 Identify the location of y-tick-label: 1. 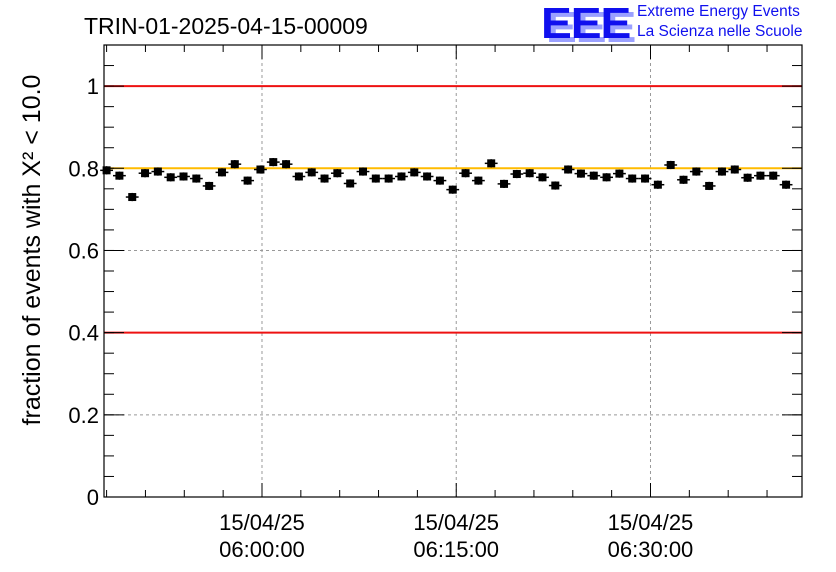
(93, 86).